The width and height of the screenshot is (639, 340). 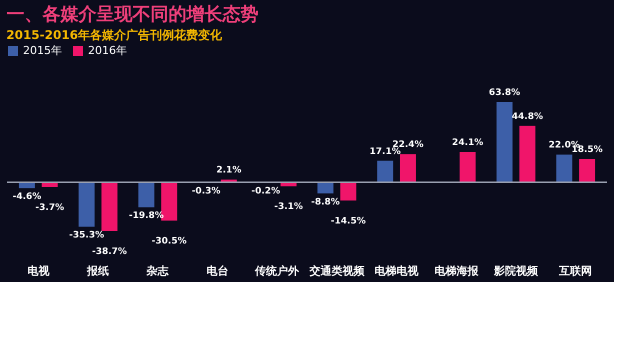 I want to click on x-tick-label: 电视, so click(x=38, y=271).